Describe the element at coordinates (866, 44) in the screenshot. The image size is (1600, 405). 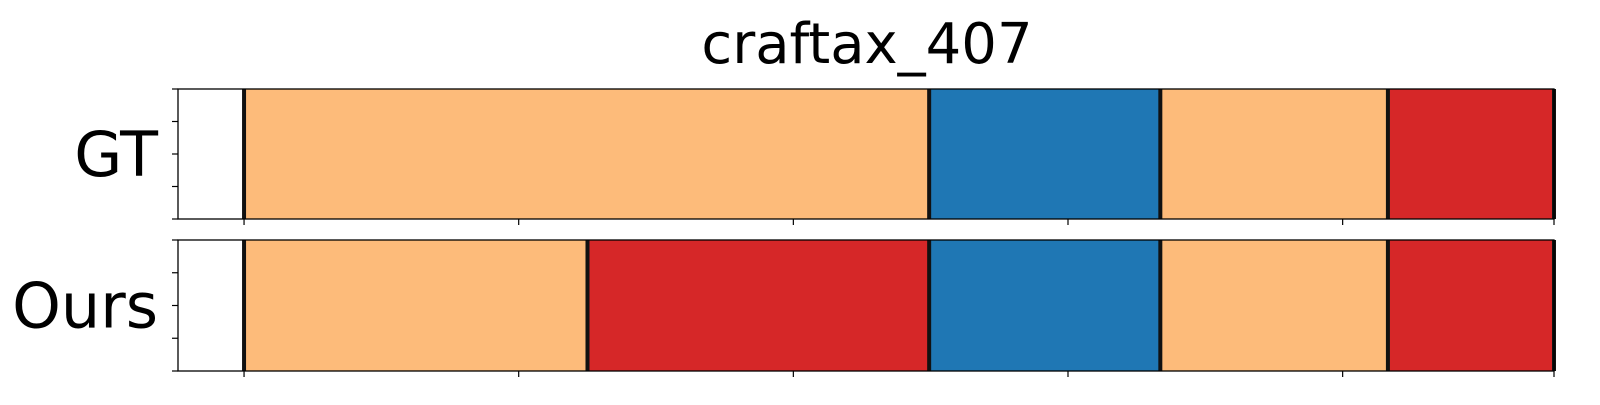
I see `chart-title: craftax_407` at that location.